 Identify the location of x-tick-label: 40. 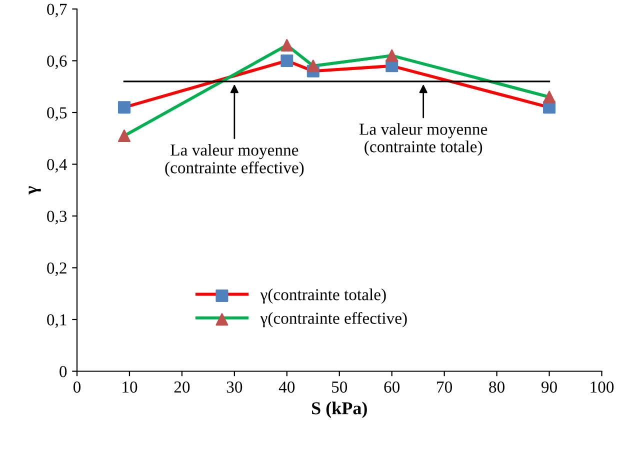
(286, 387).